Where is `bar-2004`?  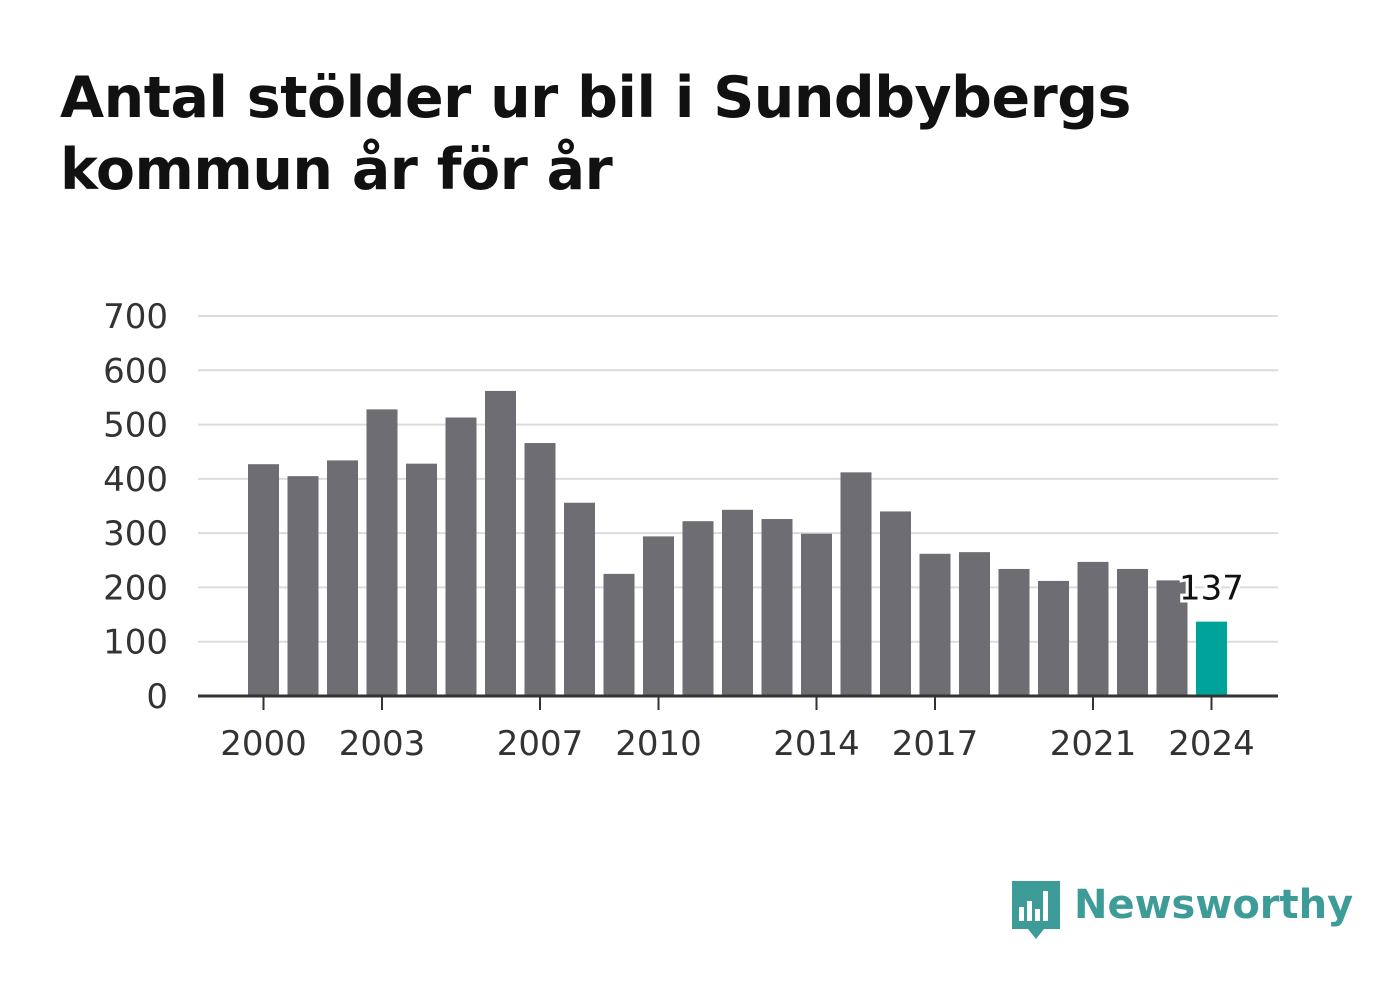
bar-2004 is located at coordinates (421, 579).